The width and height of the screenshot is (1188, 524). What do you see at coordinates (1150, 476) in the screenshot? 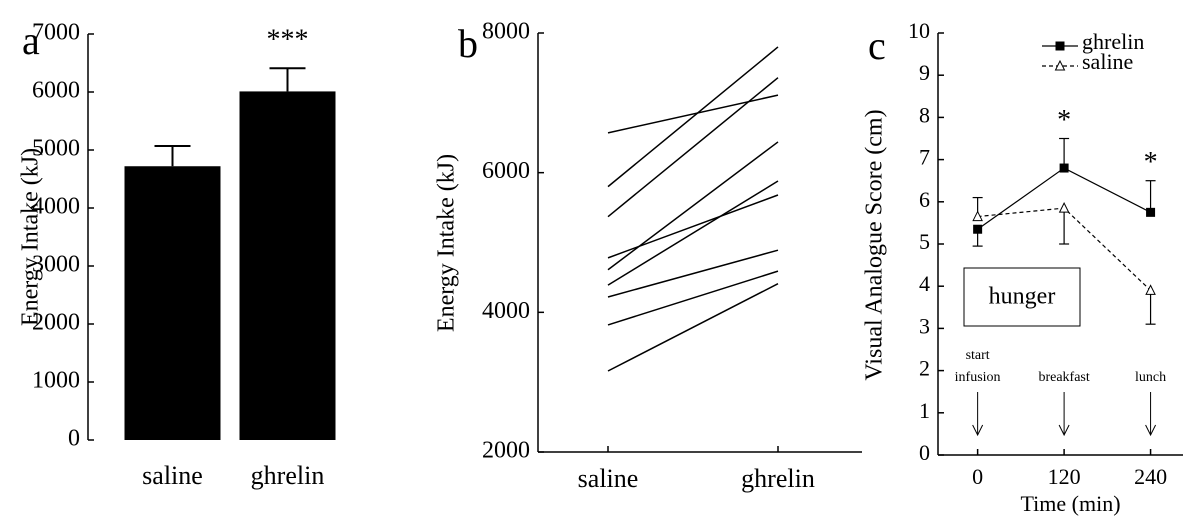
I see `x-tick-label: 240` at bounding box center [1150, 476].